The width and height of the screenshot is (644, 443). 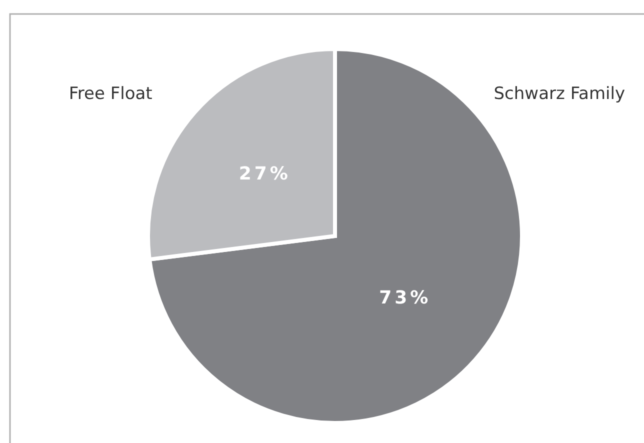 I want to click on slice-label: Schwarz Family, so click(x=560, y=94).